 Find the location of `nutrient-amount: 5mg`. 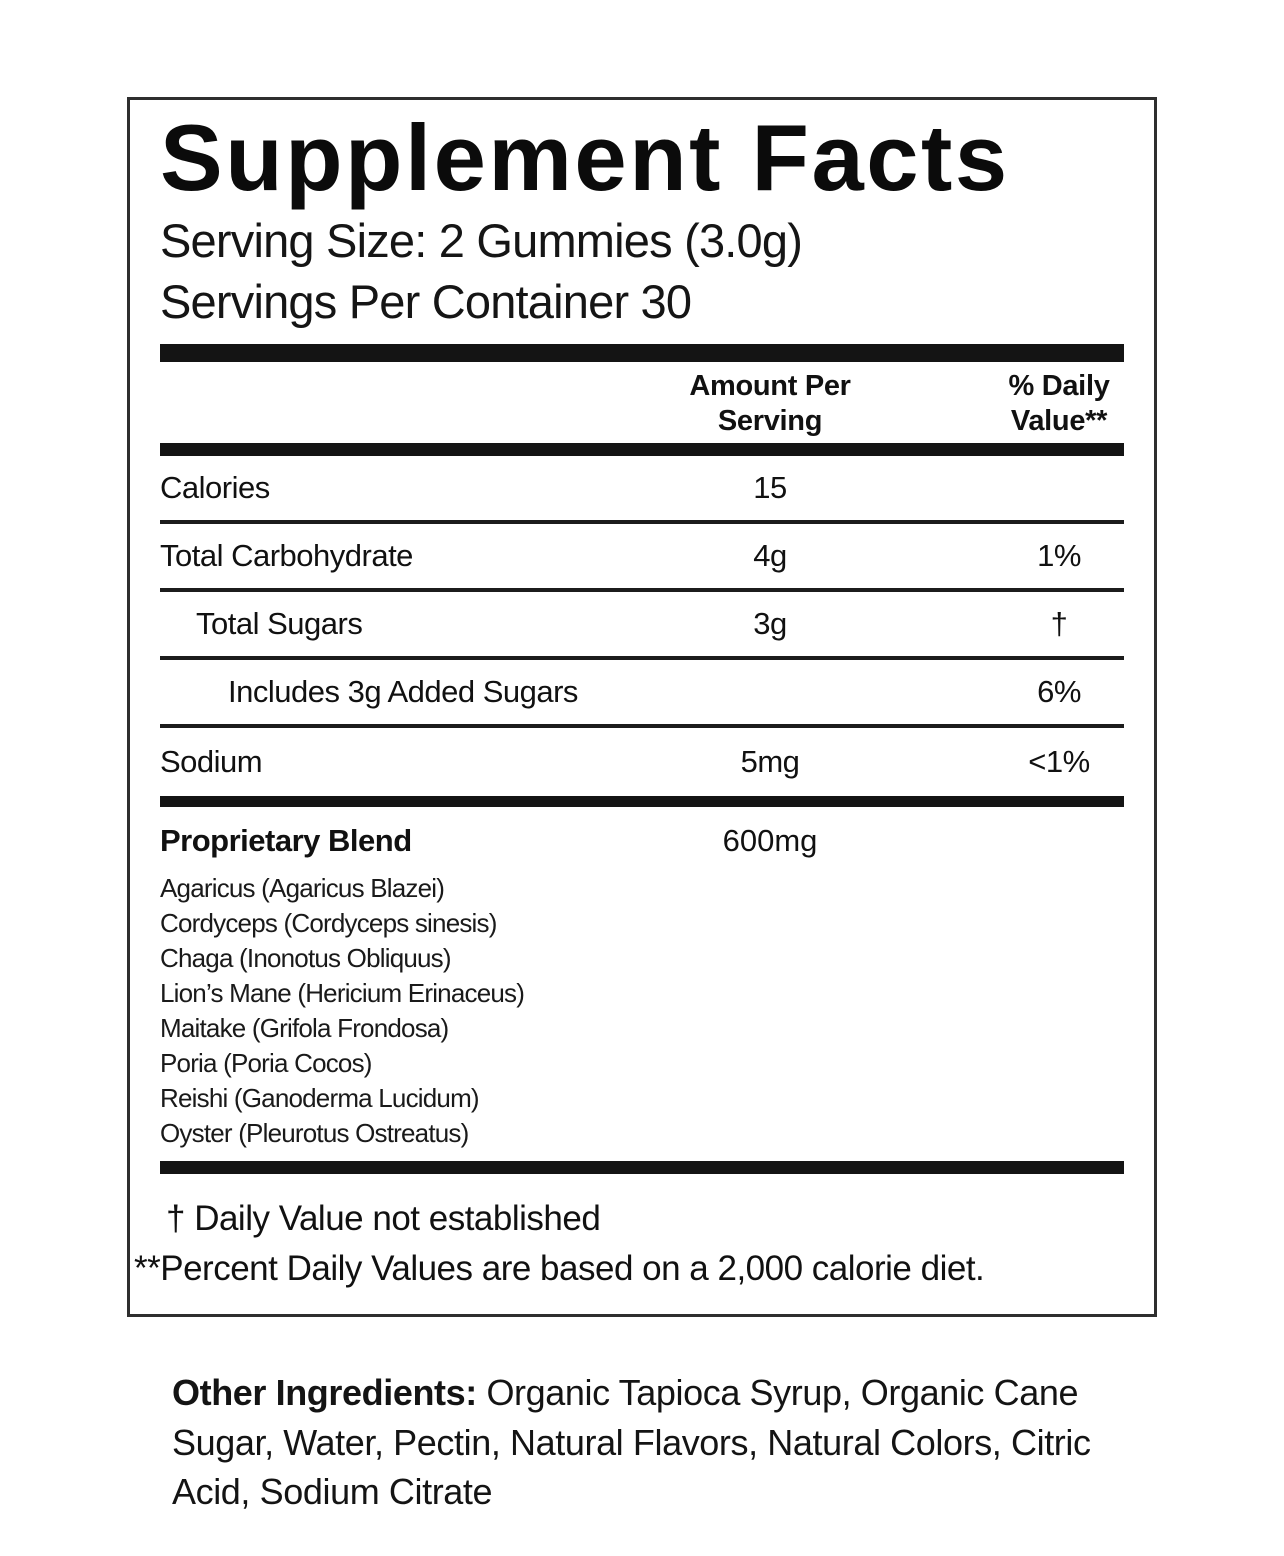

nutrient-amount: 5mg is located at coordinates (770, 761).